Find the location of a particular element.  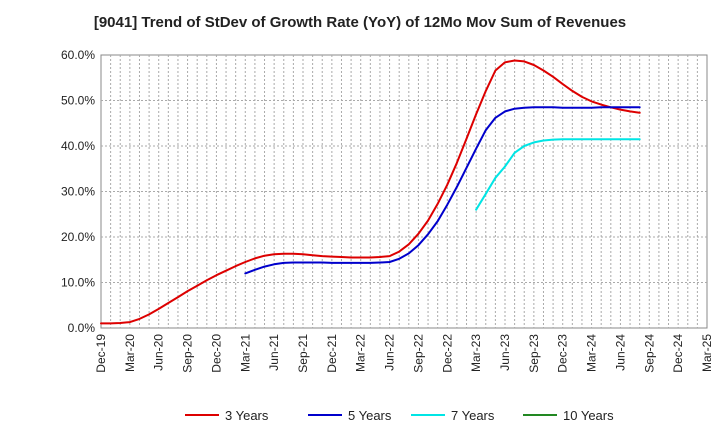

x-tick-label: Sep-20 is located at coordinates (188, 353).